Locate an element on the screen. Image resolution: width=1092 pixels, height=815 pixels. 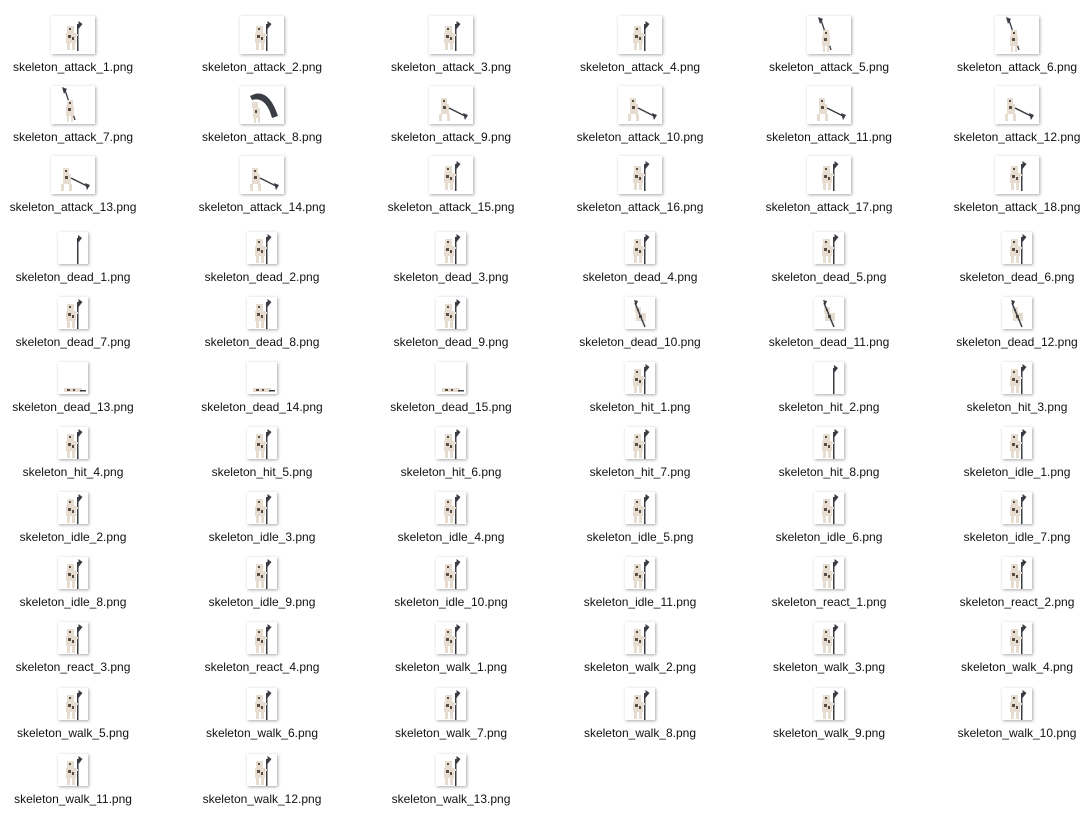
file-name-label: skeleton_attack_2.png is located at coordinates (262, 67).